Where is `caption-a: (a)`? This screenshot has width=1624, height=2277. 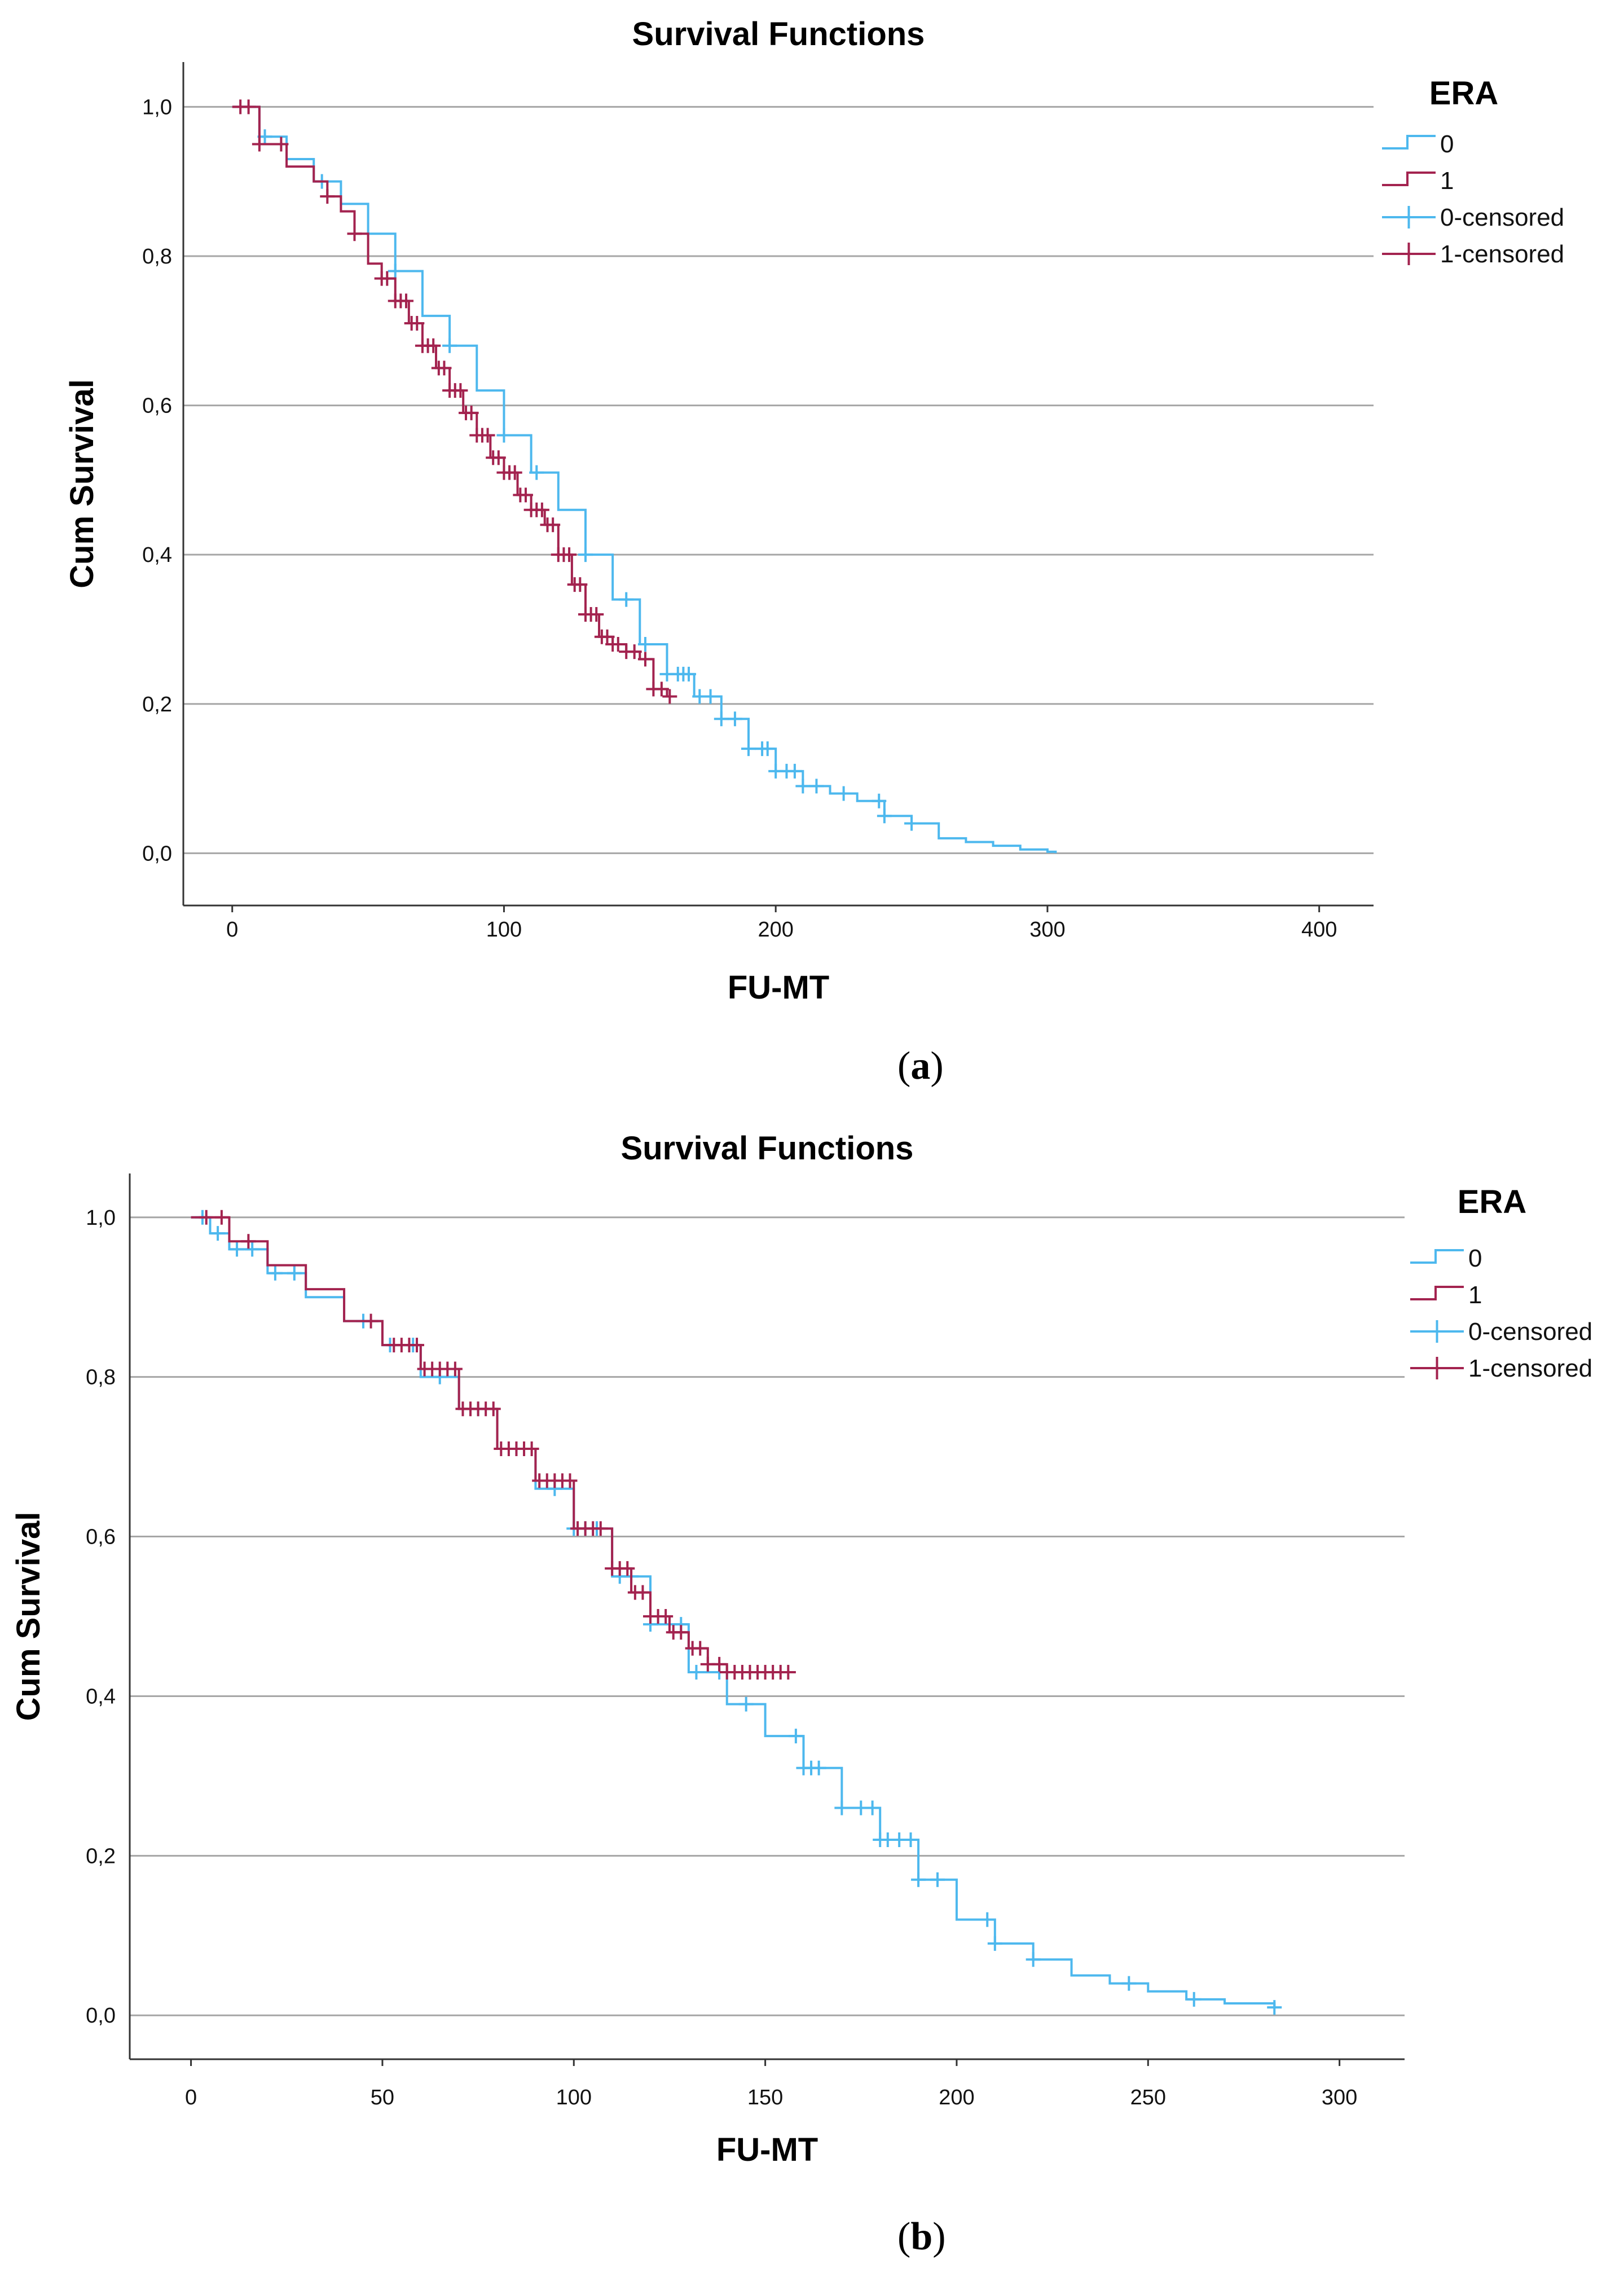
caption-a: (a) is located at coordinates (921, 1066).